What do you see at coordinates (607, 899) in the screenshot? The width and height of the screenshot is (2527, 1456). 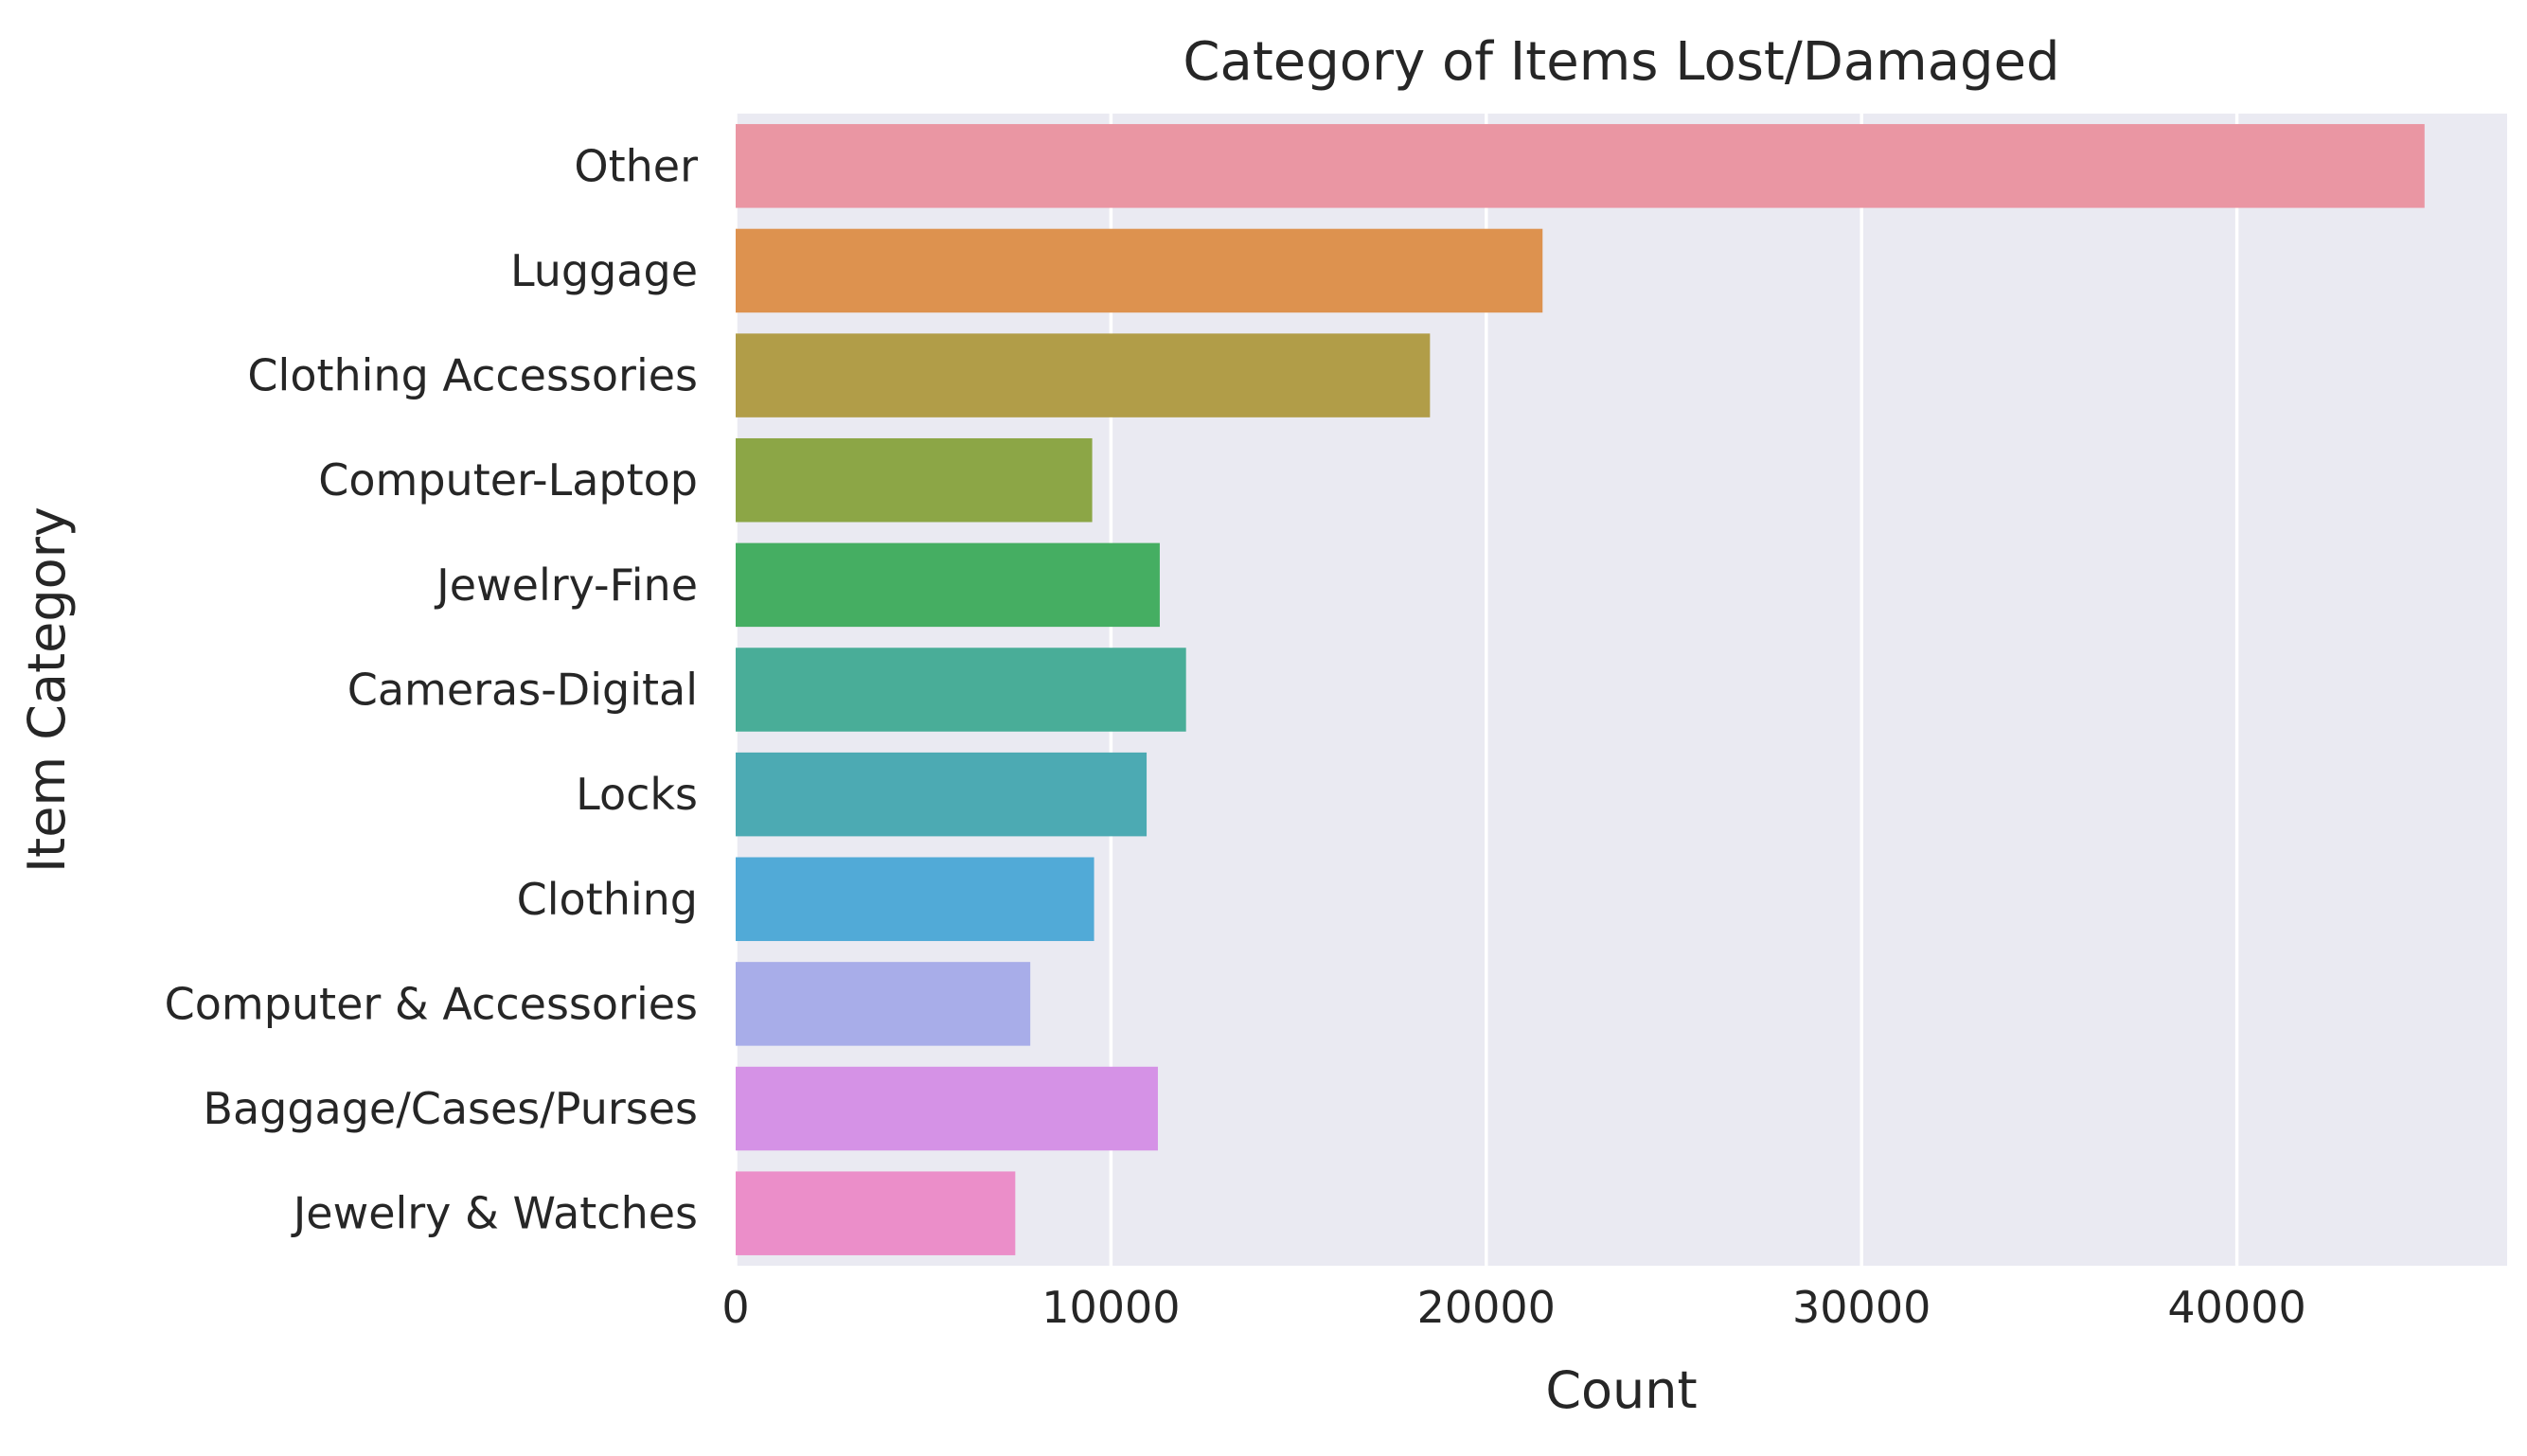 I see `y-tick-label: Clothing` at bounding box center [607, 899].